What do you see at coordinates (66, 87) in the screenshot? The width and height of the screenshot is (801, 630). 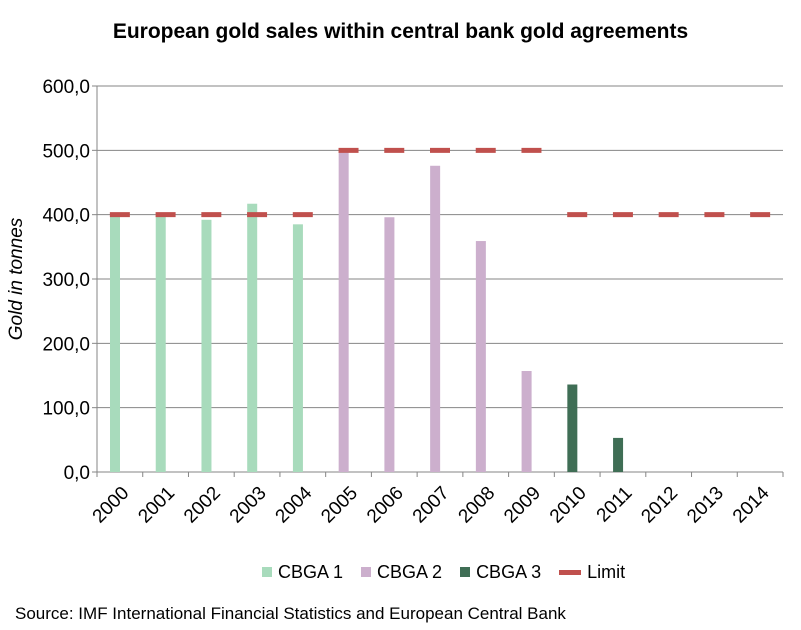 I see `y-tick-label: 600,0` at bounding box center [66, 87].